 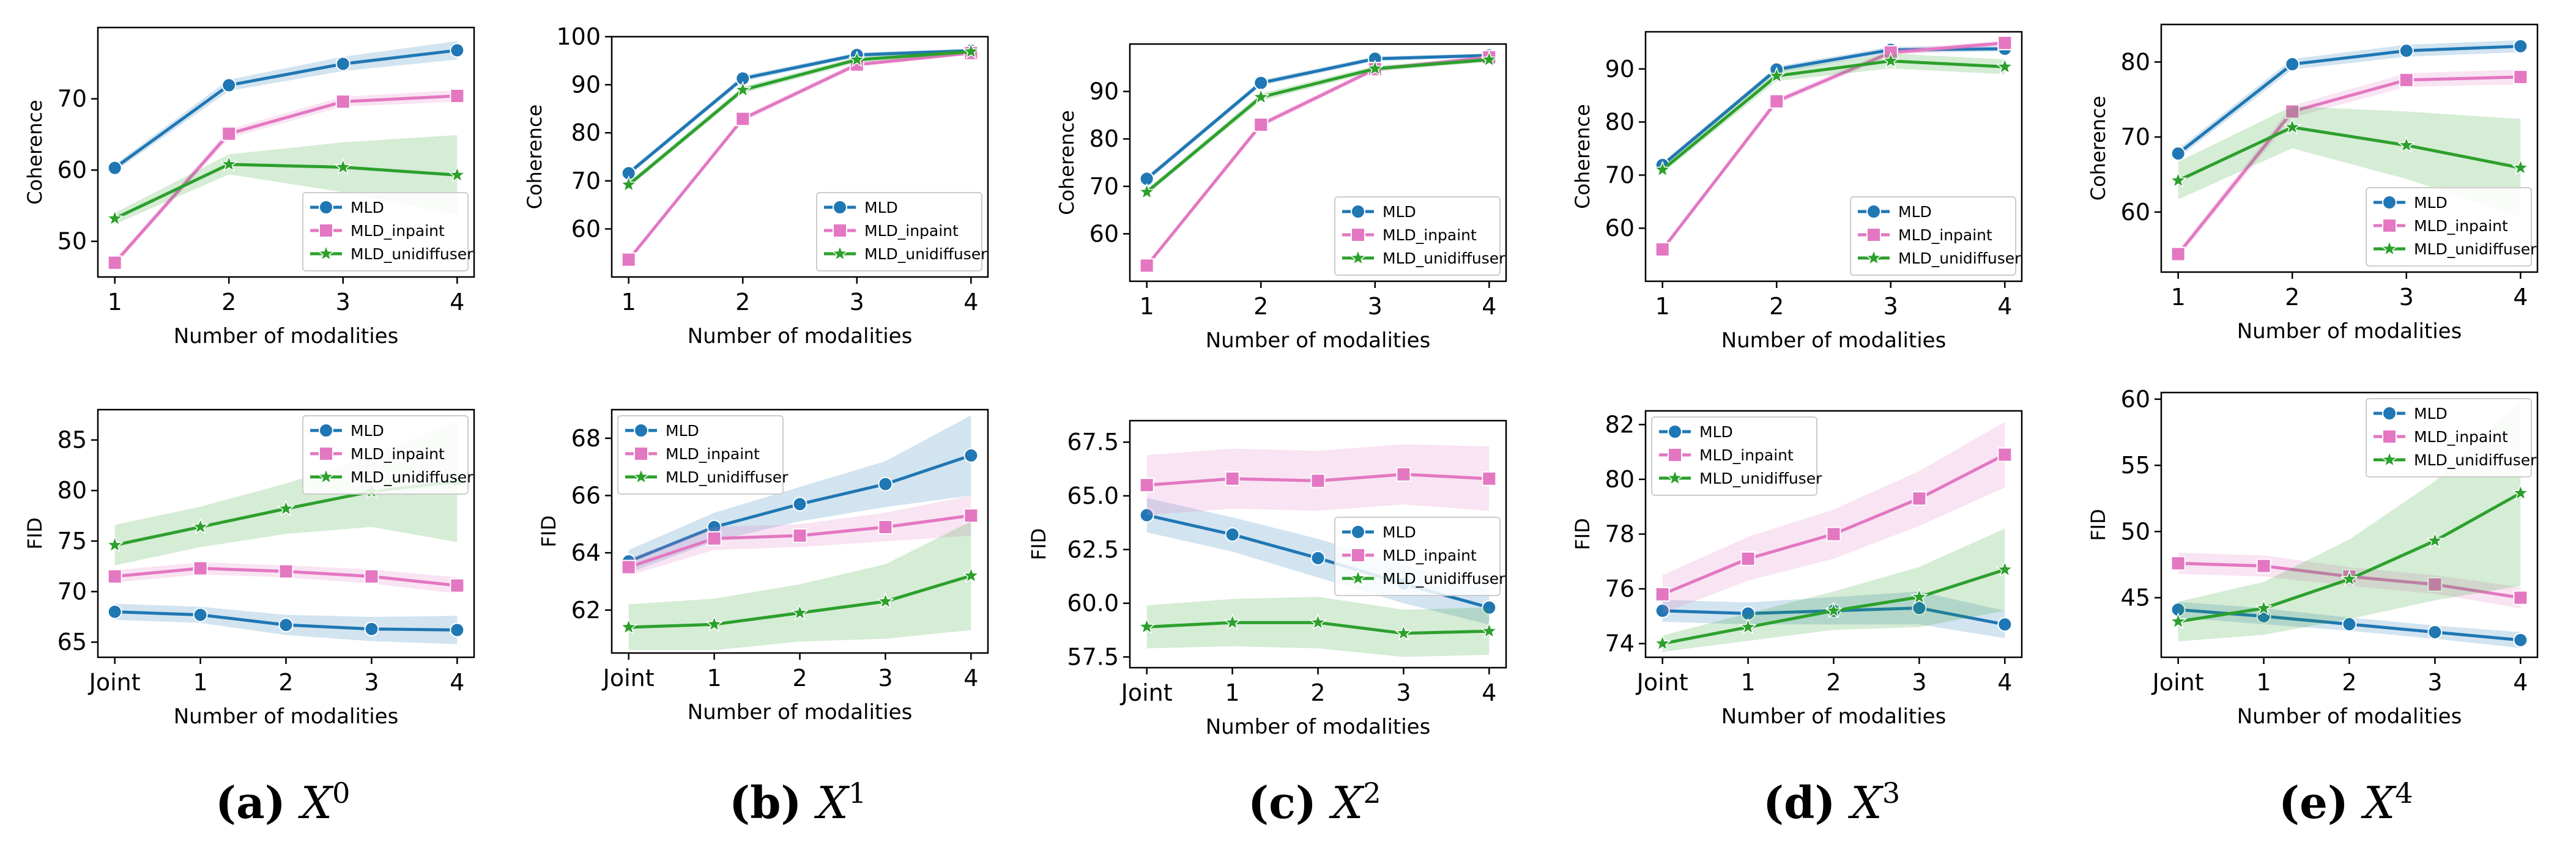 I want to click on axes-frame, so click(x=286, y=152).